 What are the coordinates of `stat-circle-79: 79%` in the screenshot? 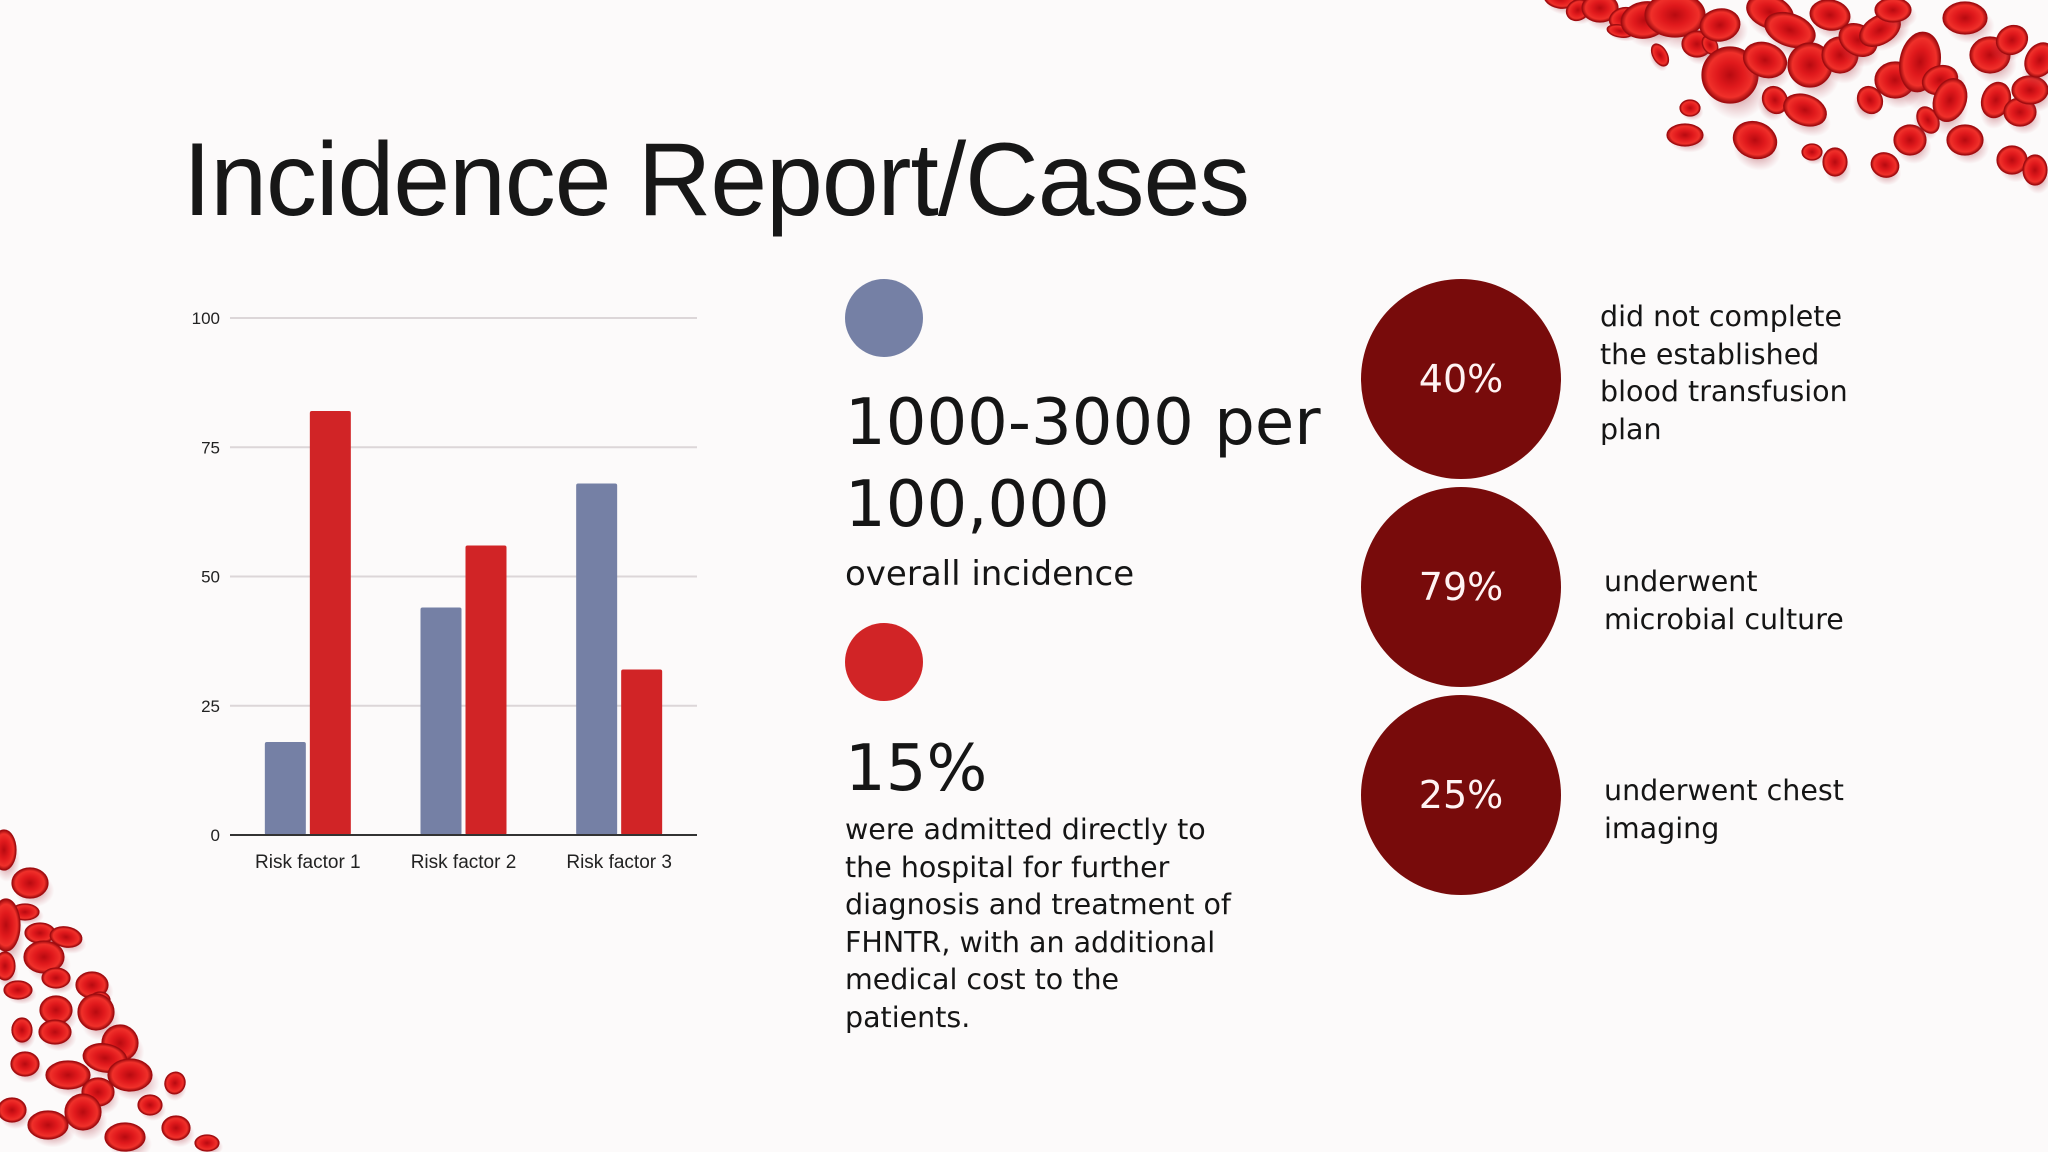 It's located at (1461, 587).